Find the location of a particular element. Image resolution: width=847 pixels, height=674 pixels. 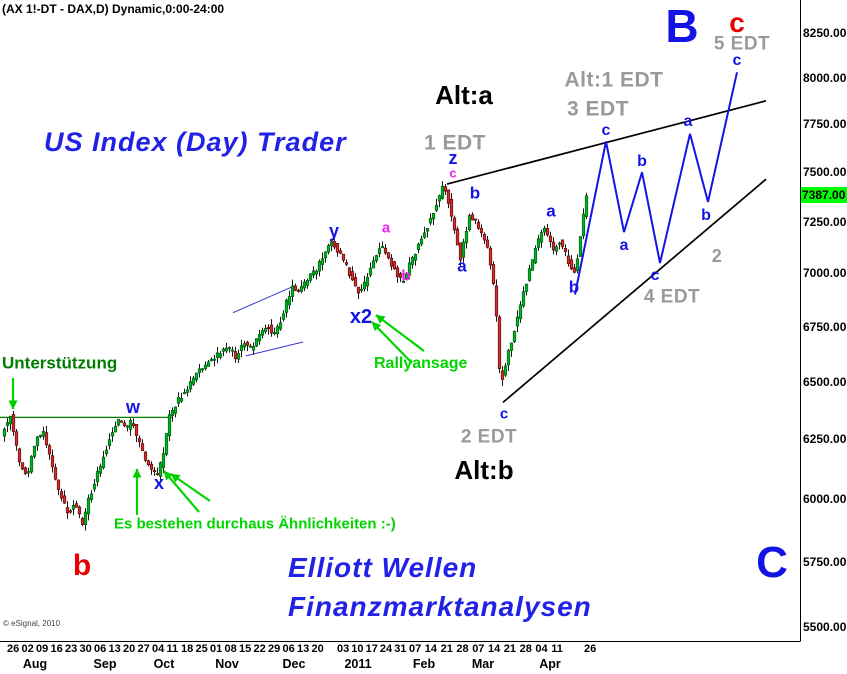

month-label: Aug is located at coordinates (35, 664).